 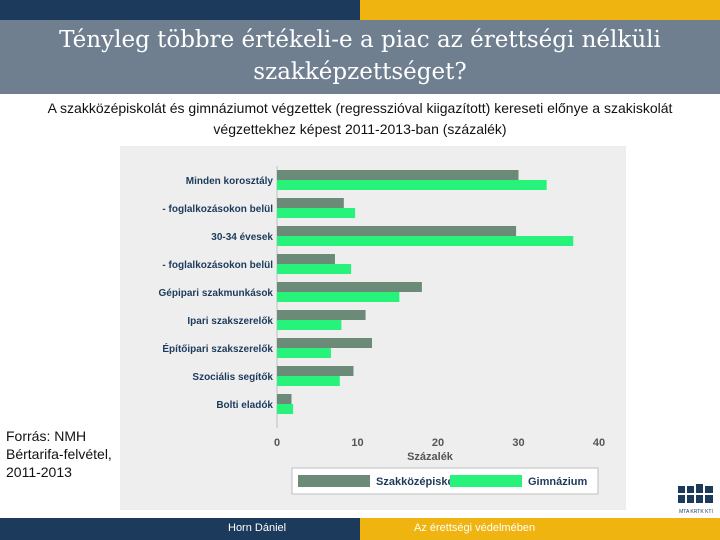 I want to click on institute-logo-icon: MTA KRTK KTI, so click(x=695, y=499).